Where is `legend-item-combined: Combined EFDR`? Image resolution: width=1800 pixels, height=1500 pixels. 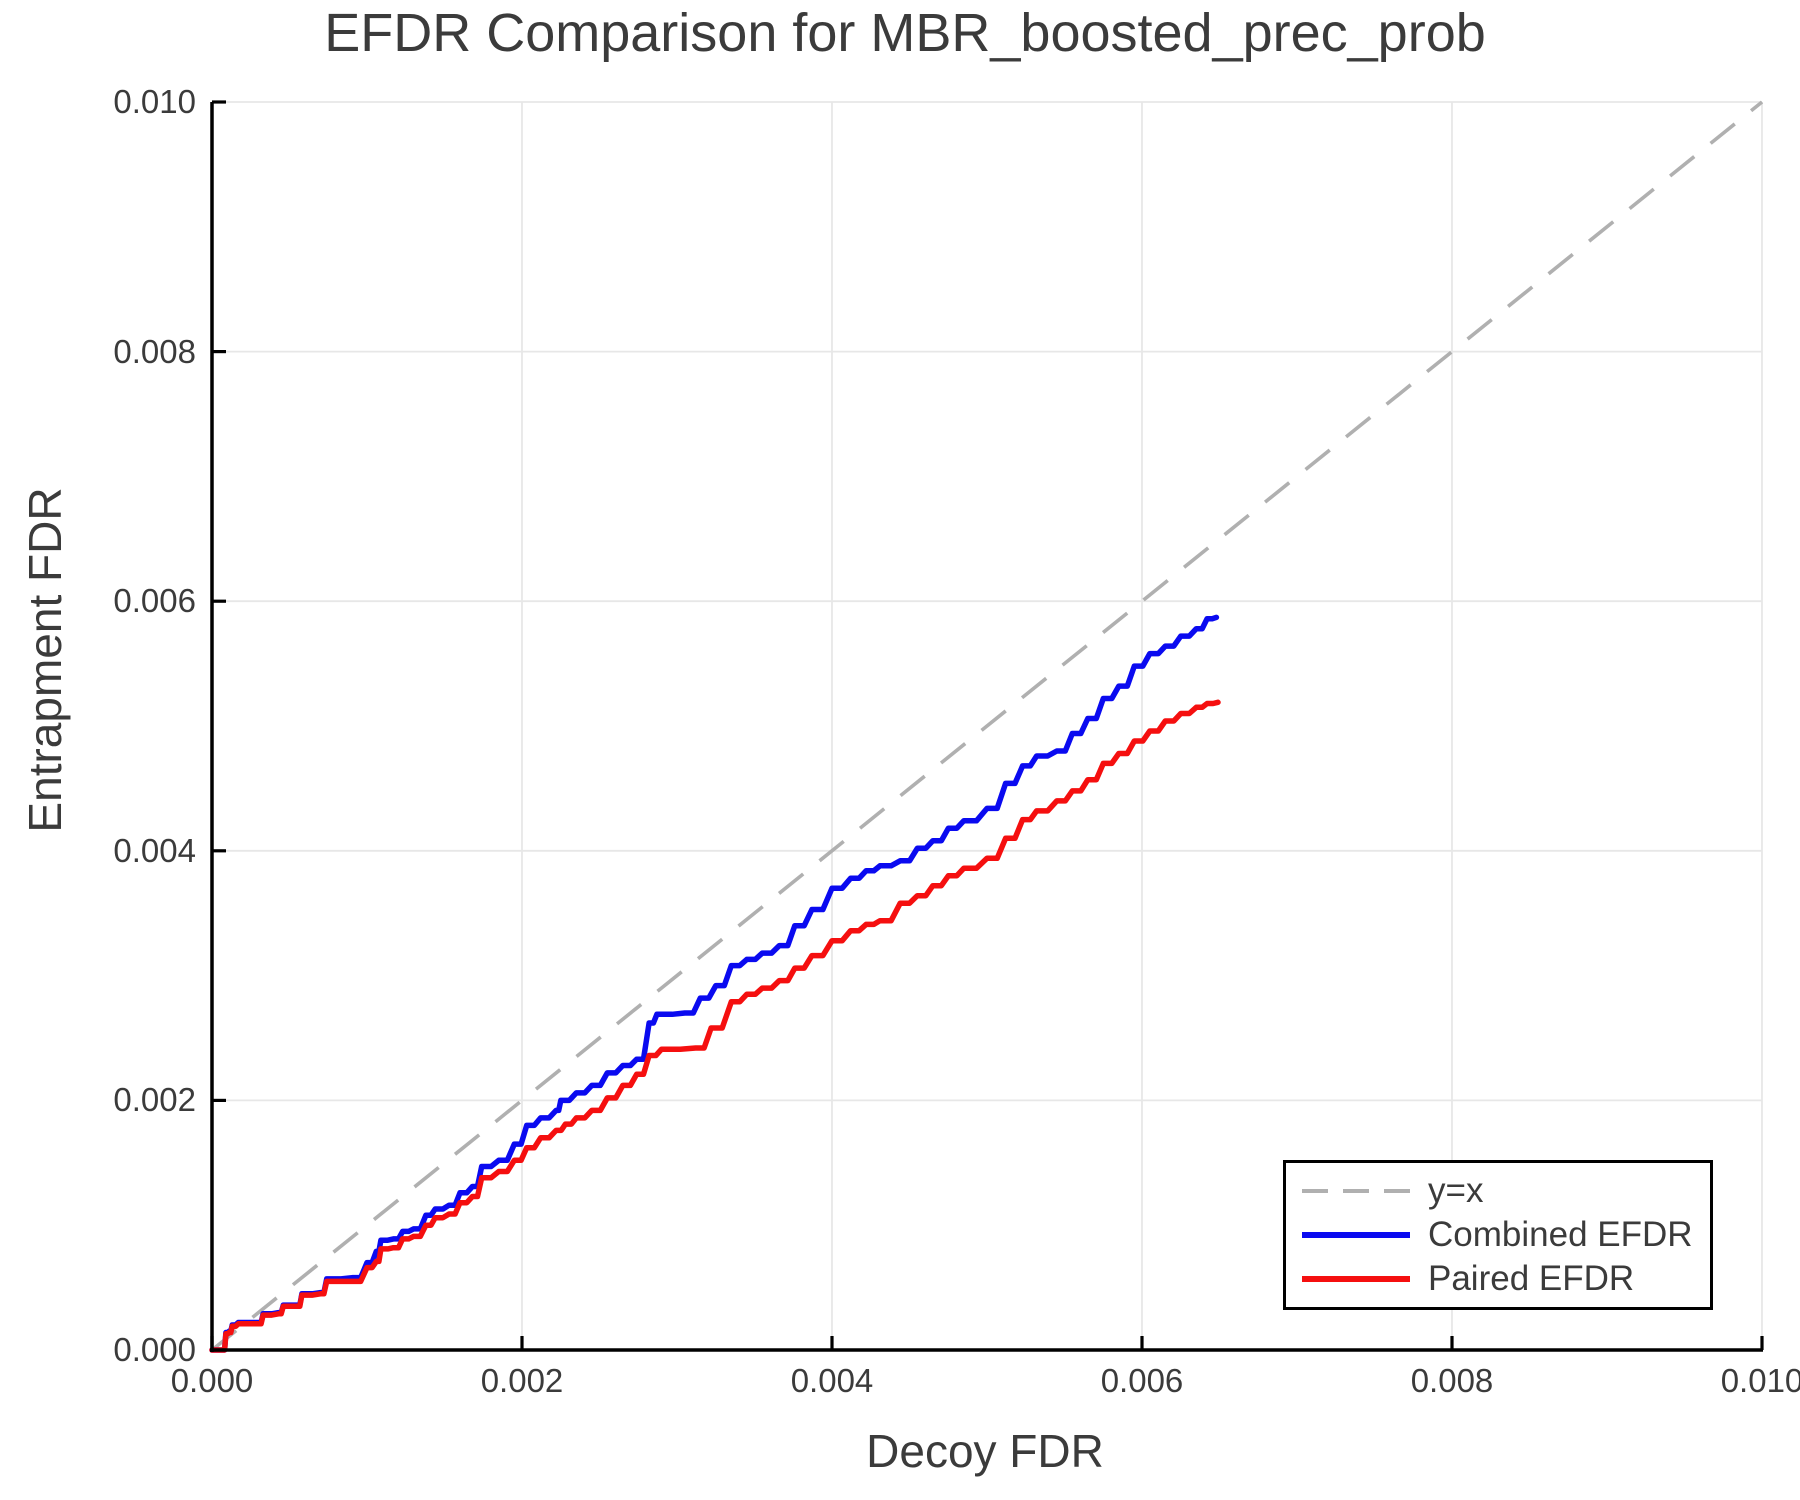 legend-item-combined: Combined EFDR is located at coordinates (1498, 1235).